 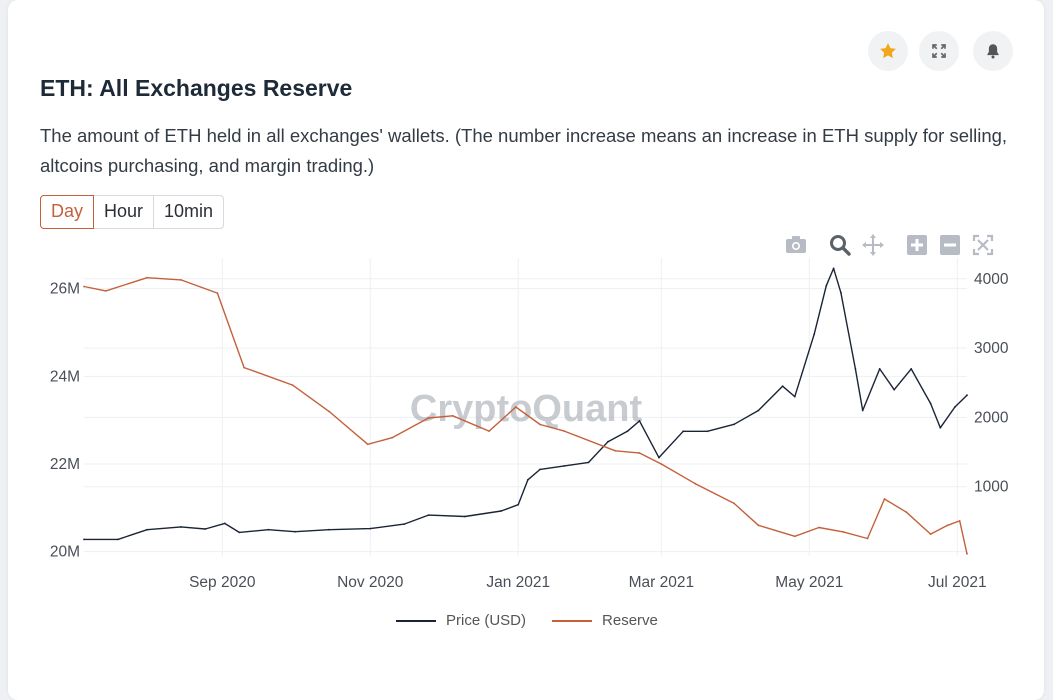 What do you see at coordinates (526, 409) in the screenshot?
I see `watermark: CryptoQuant` at bounding box center [526, 409].